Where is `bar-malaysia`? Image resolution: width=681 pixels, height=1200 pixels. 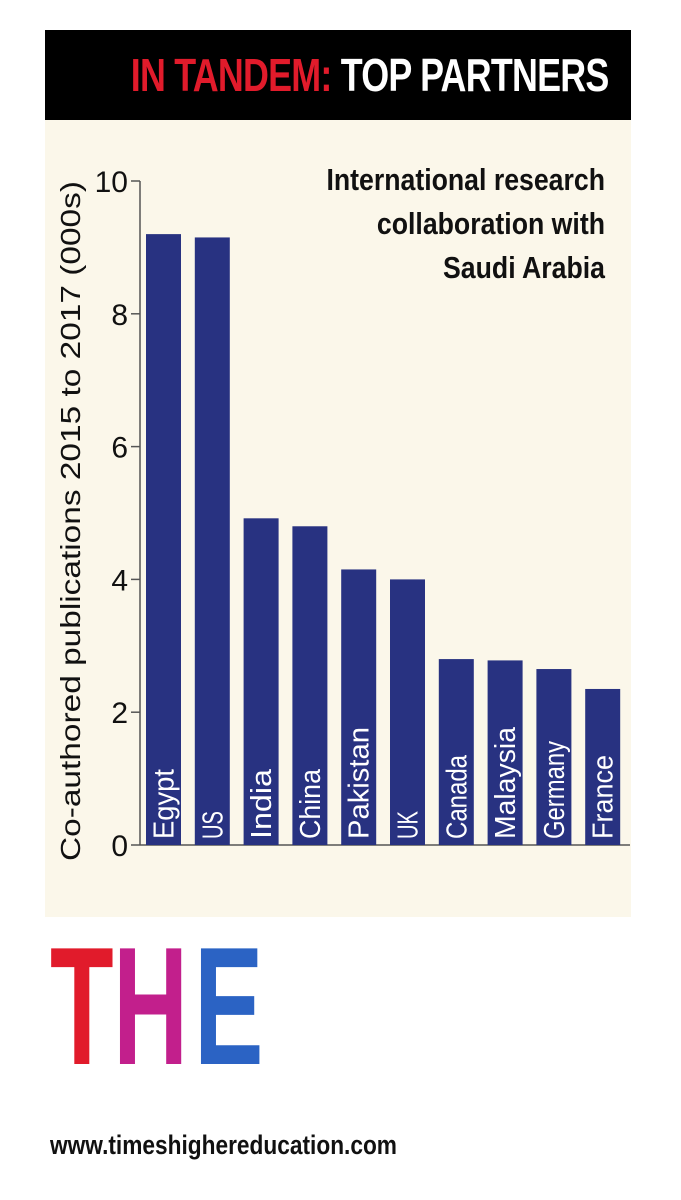 bar-malaysia is located at coordinates (505, 752).